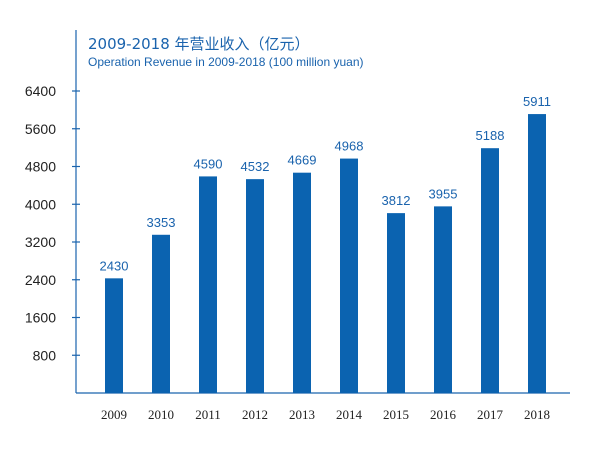 Image resolution: width=595 pixels, height=455 pixels. What do you see at coordinates (443, 414) in the screenshot?
I see `x-tick-label: 2016` at bounding box center [443, 414].